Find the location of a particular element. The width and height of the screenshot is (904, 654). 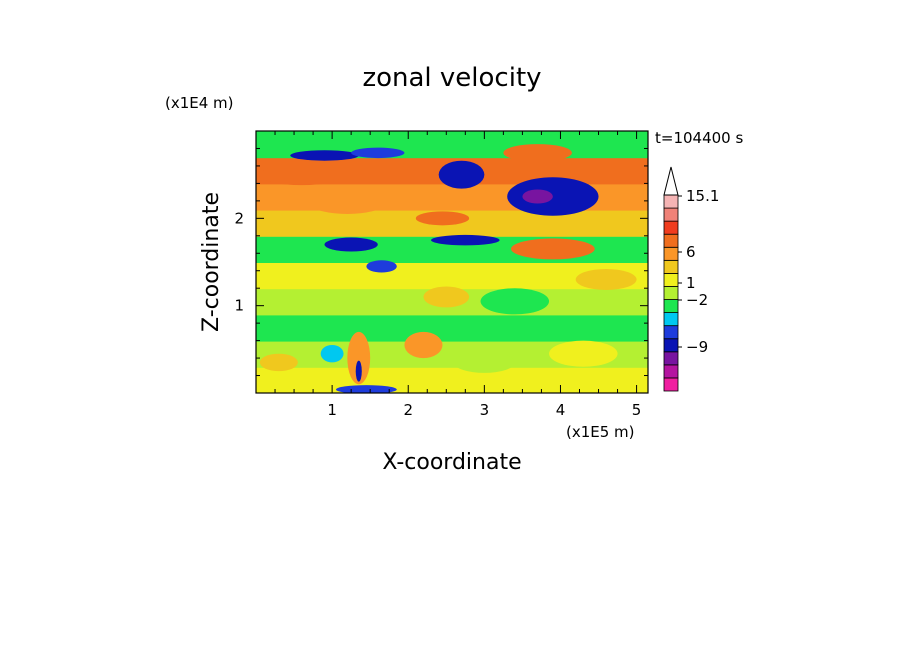

colorbar: 15.1 6 1−2 −9 is located at coordinates (691, 279).